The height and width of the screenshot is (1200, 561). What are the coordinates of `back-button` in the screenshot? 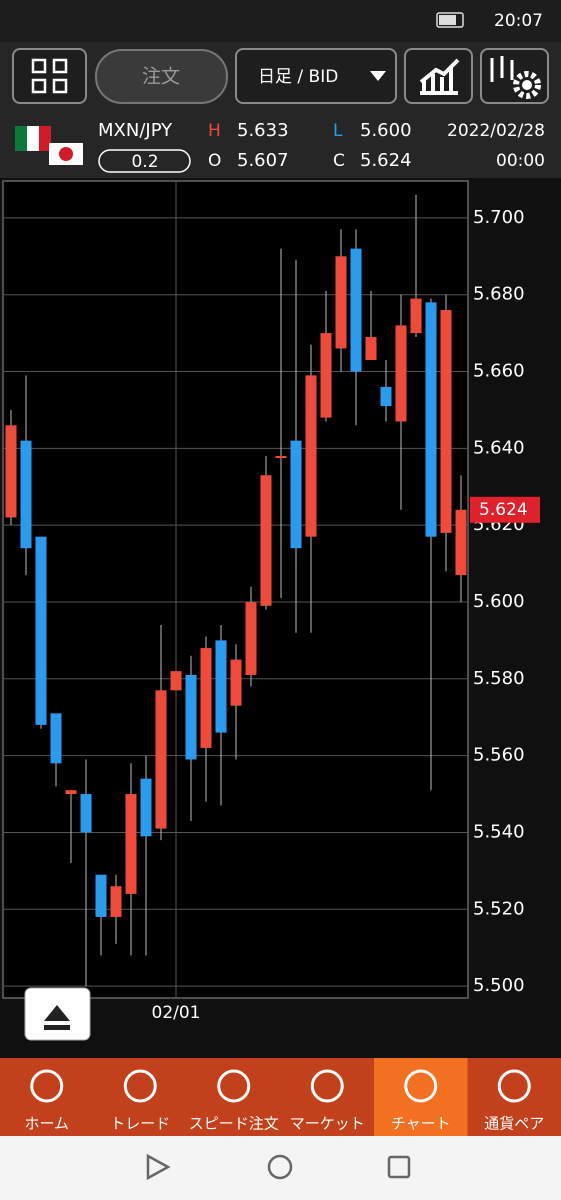 It's located at (158, 1167).